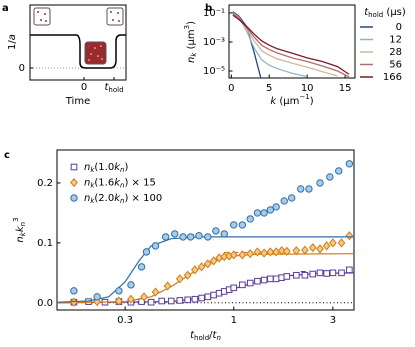  I want to click on y-axis-label: 1/a, so click(12, 42).